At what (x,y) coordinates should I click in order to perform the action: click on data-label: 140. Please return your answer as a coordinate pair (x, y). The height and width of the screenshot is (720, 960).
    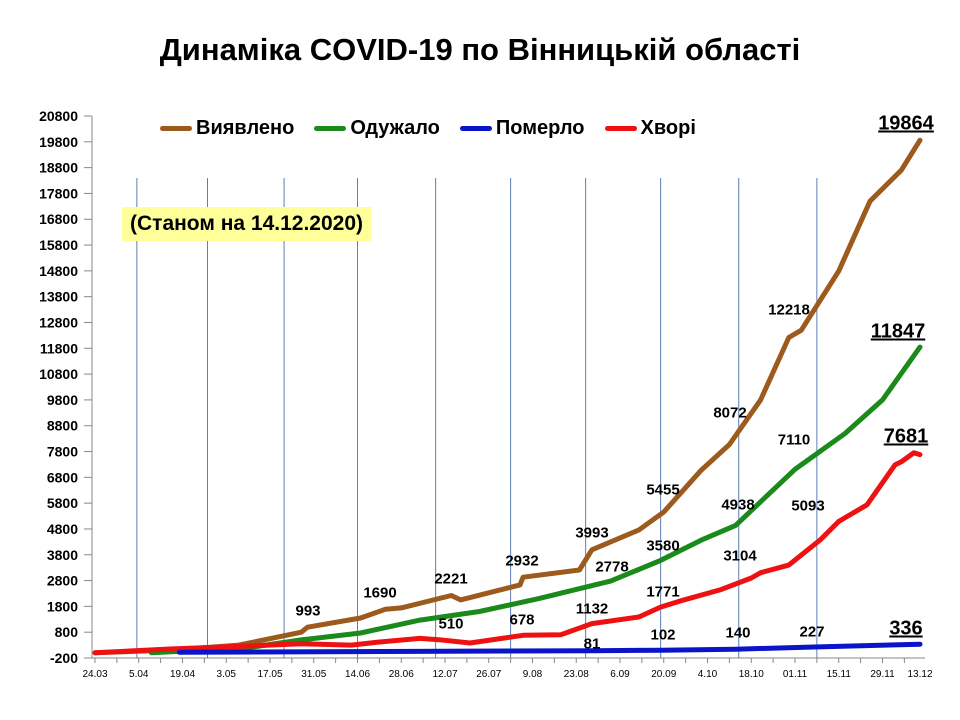
    Looking at the image, I should click on (738, 633).